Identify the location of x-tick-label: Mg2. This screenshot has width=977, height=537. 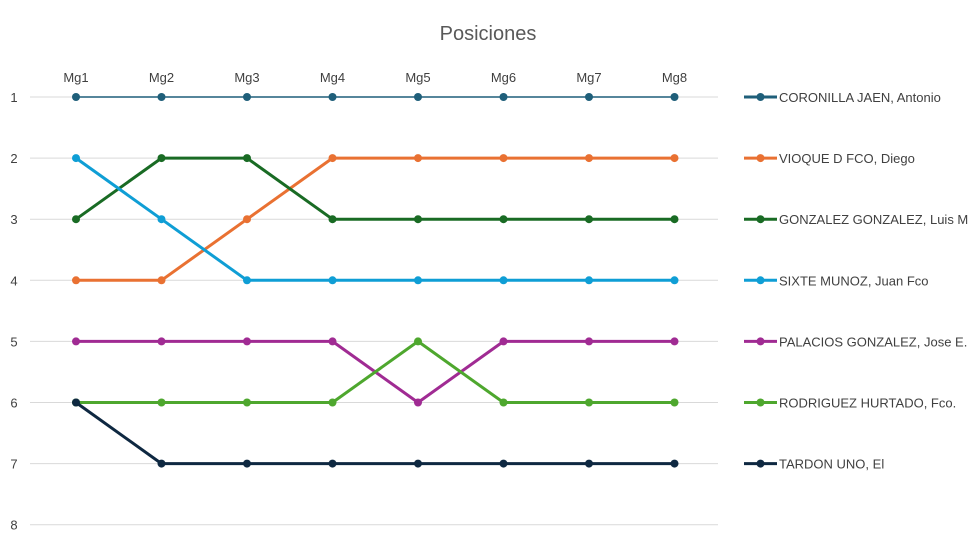
(161, 77).